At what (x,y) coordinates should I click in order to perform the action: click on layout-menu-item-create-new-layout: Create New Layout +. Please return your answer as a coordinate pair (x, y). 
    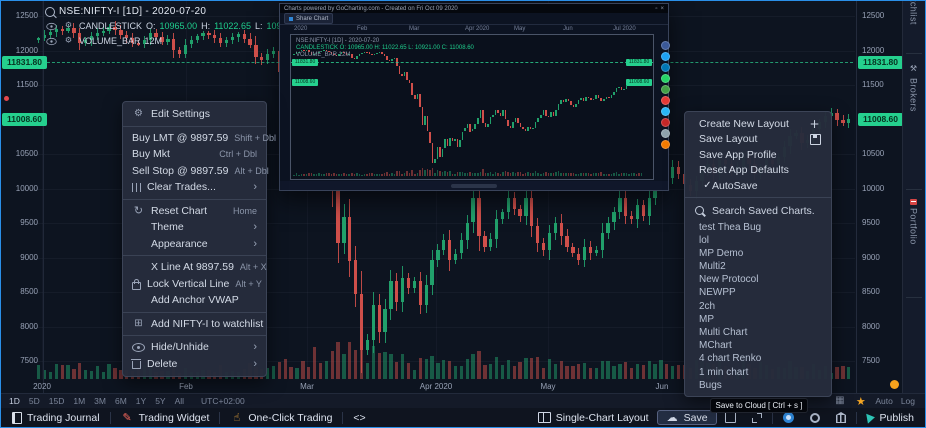
    Looking at the image, I should click on (758, 124).